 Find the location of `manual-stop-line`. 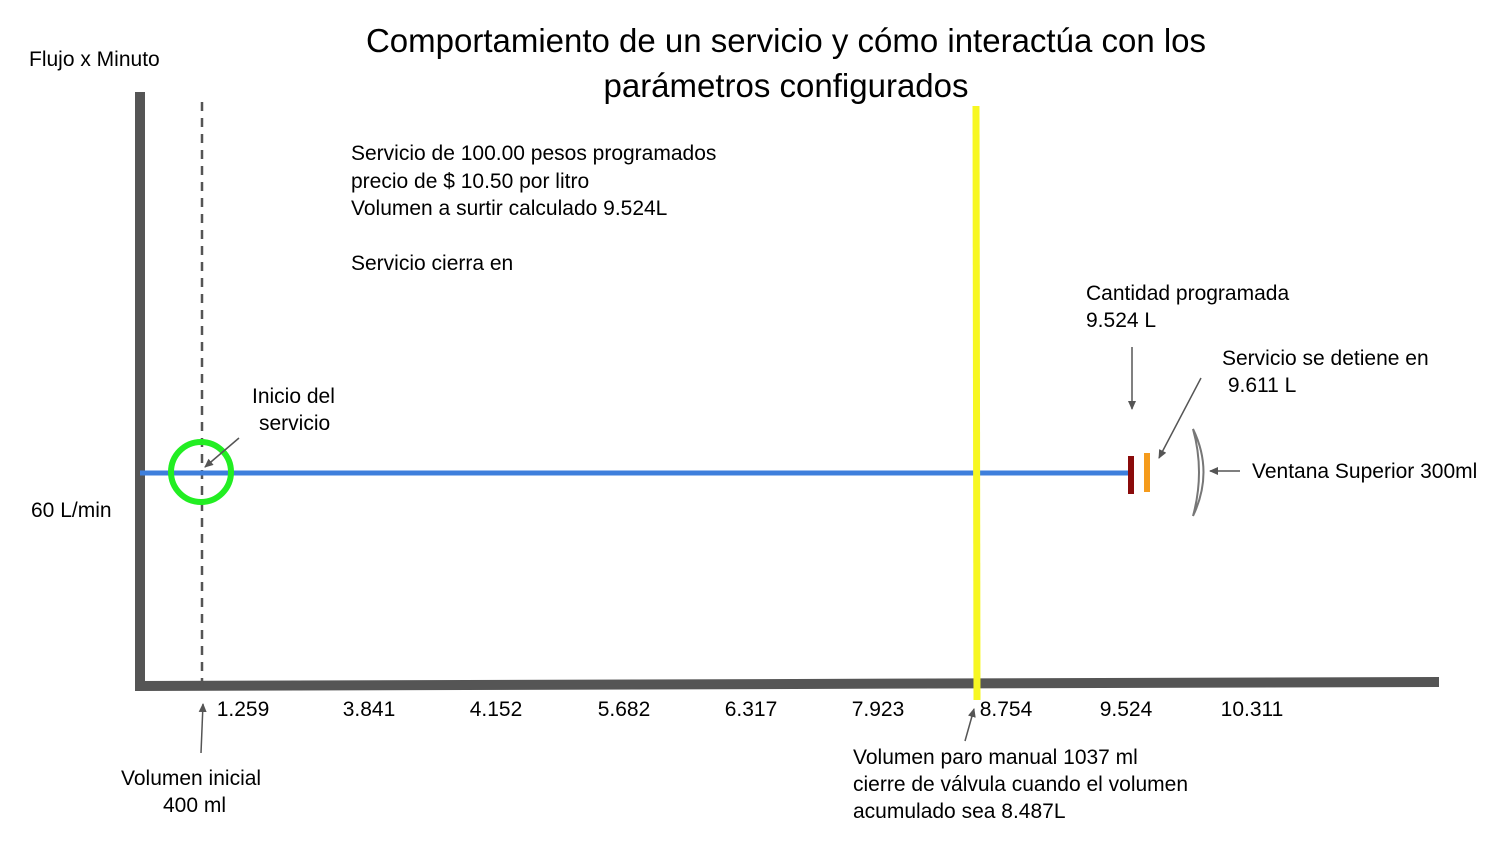

manual-stop-line is located at coordinates (976, 403).